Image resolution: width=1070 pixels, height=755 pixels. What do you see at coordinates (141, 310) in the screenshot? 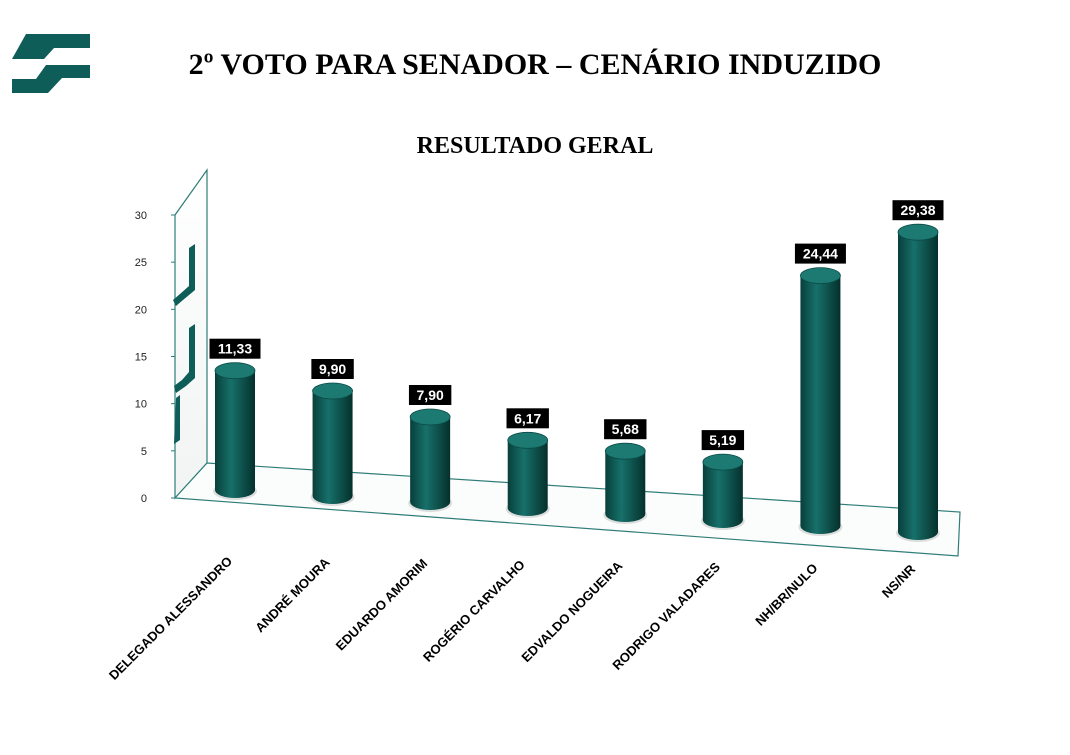
I see `y-tick-label: 20` at bounding box center [141, 310].